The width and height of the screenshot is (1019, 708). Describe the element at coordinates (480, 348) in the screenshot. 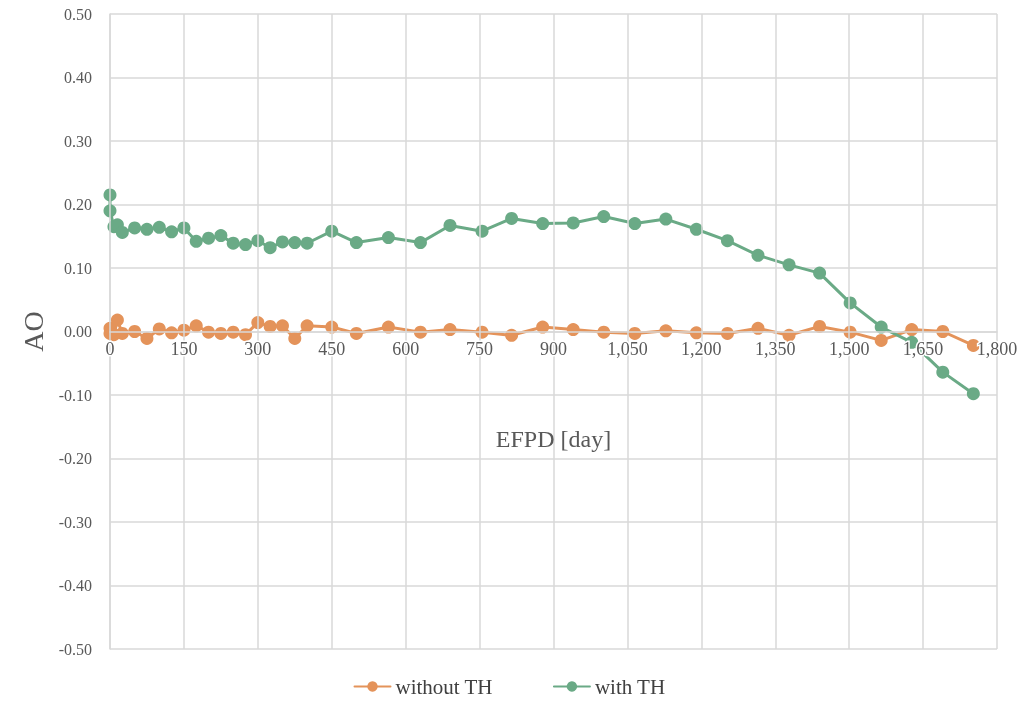

I see `x-tick-label: 750` at that location.